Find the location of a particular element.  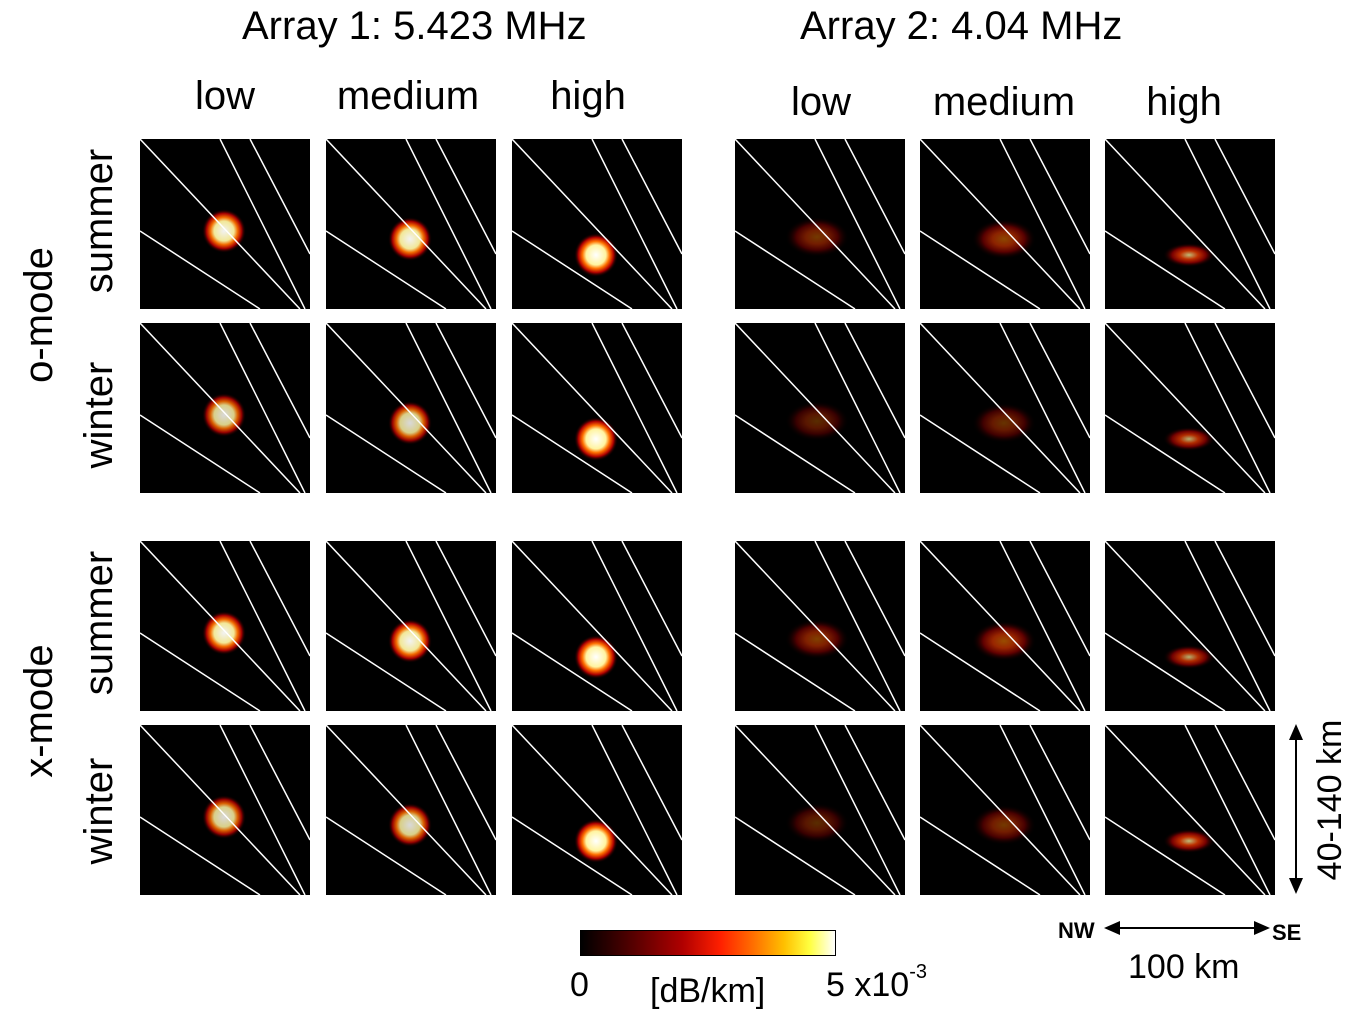

col-label-array2-high: high is located at coordinates (1184, 102).